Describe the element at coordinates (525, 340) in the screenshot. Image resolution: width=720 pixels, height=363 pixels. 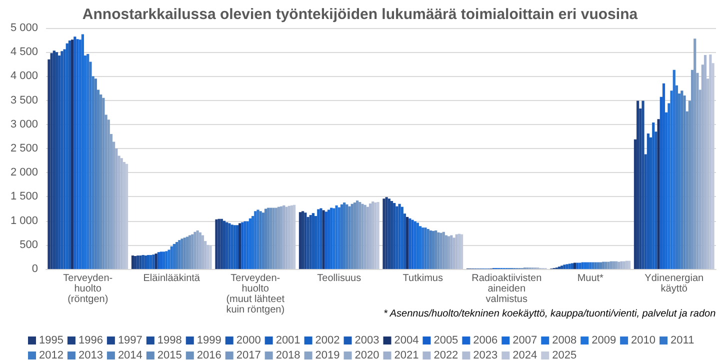
I see `legend-label: 2007` at that location.